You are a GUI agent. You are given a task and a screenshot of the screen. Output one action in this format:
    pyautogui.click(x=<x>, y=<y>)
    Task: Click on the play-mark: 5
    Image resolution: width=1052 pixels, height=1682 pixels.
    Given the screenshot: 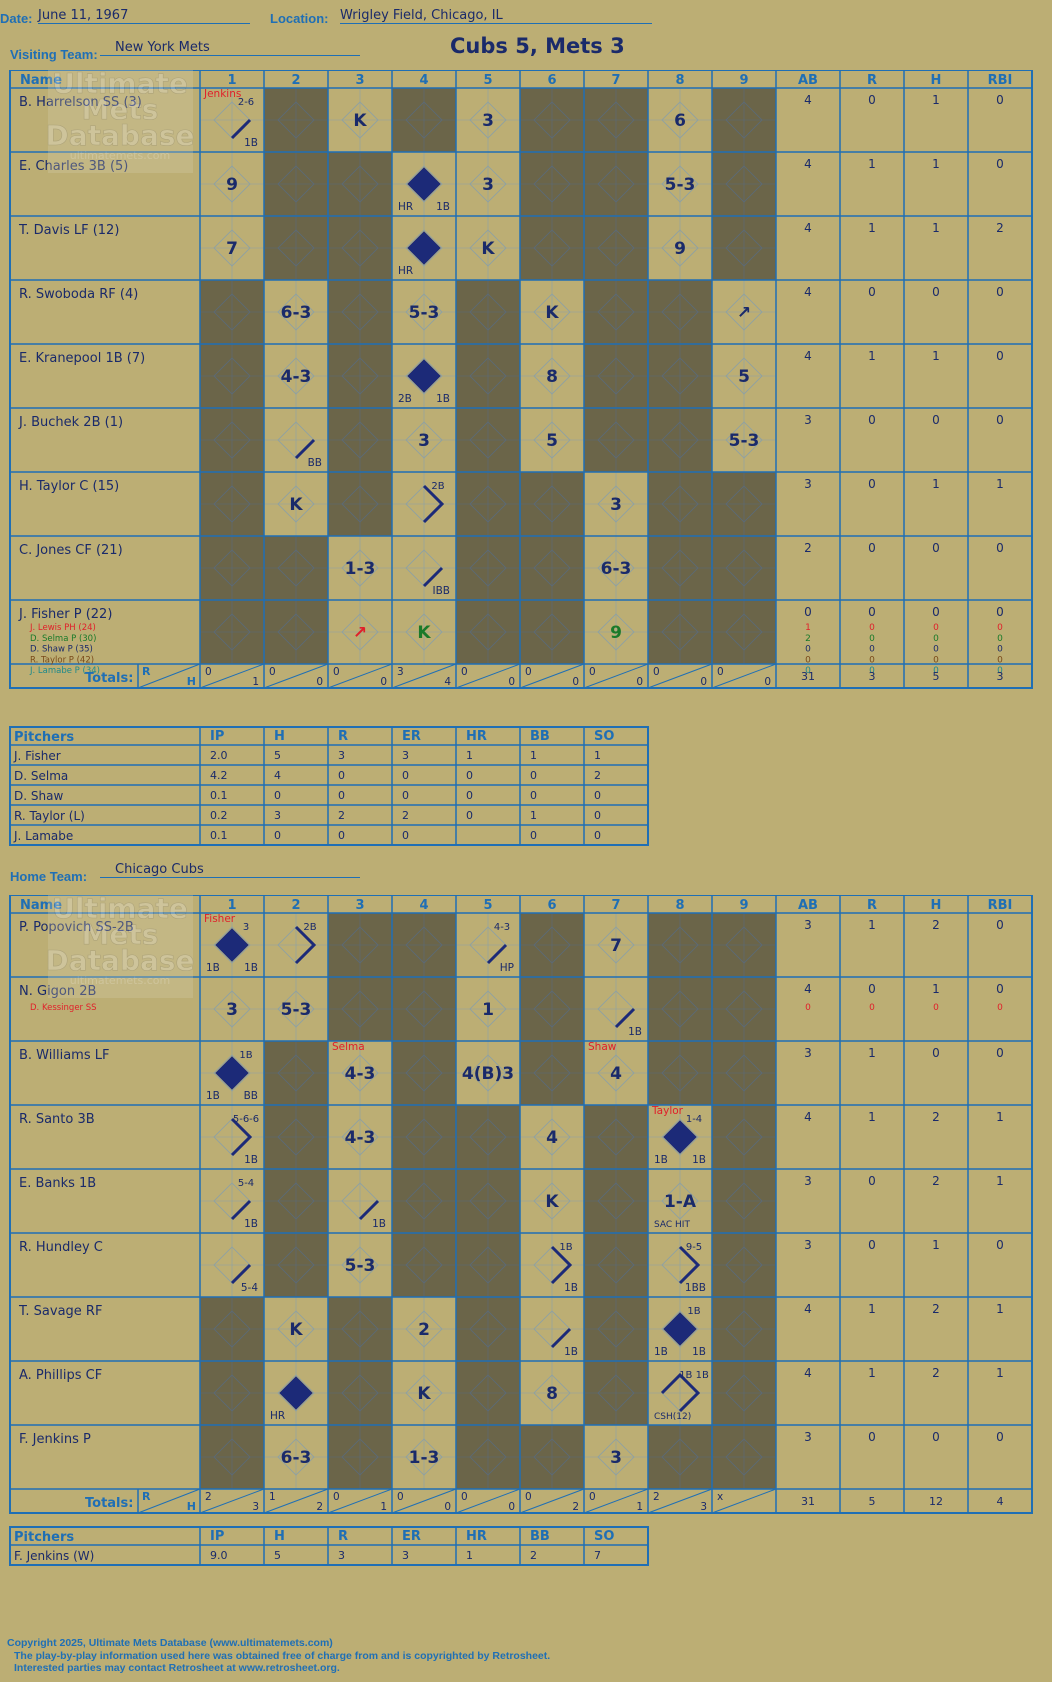 What is the action you would take?
    pyautogui.click(x=744, y=377)
    